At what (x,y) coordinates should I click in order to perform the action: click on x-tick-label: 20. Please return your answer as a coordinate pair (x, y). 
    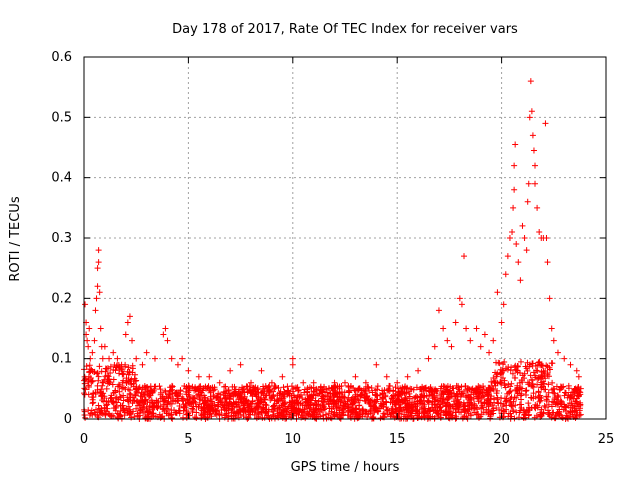
    Looking at the image, I should click on (501, 439).